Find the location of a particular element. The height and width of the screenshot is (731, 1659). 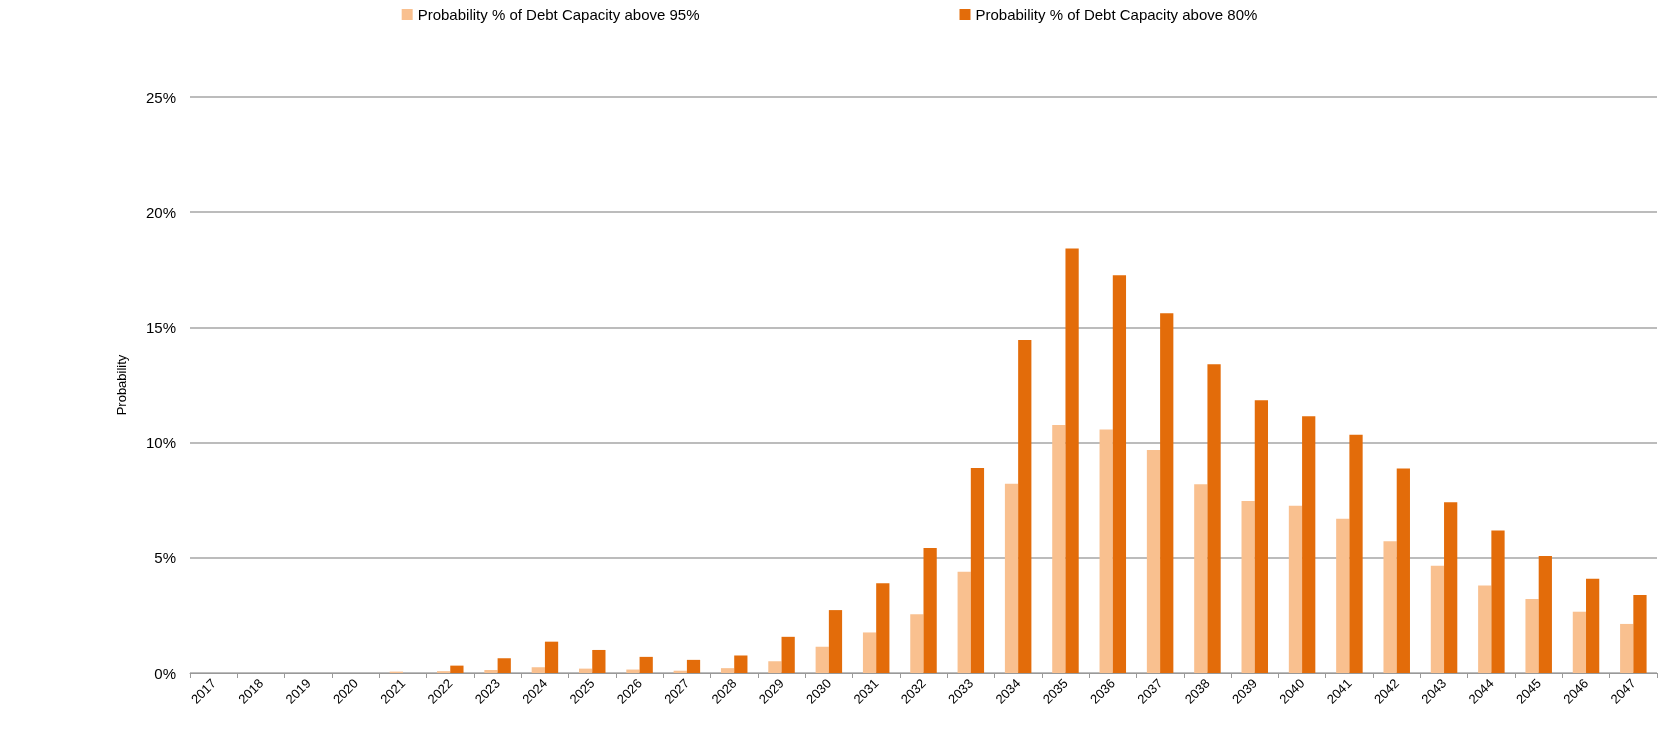

y-axis-title: Probability is located at coordinates (121, 385).